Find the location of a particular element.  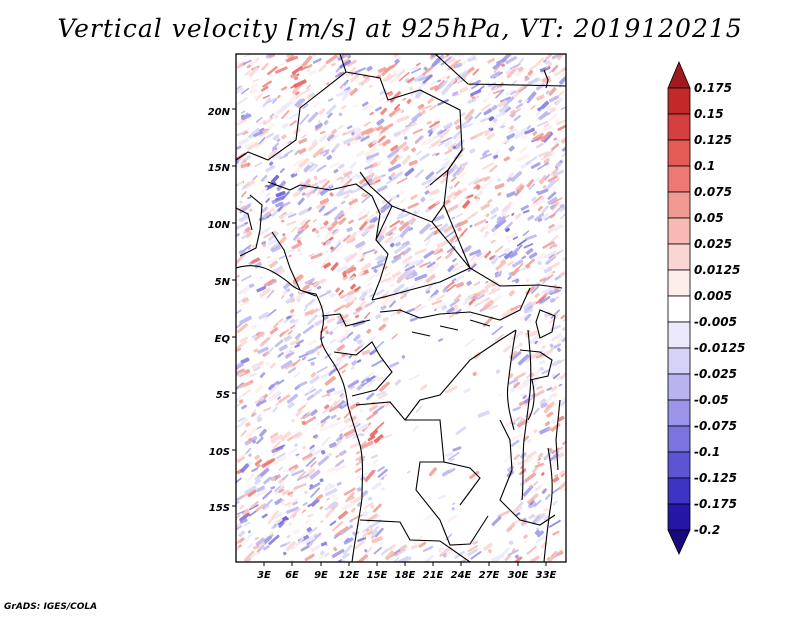

colorbar-label: 0.05 is located at coordinates (709, 218).